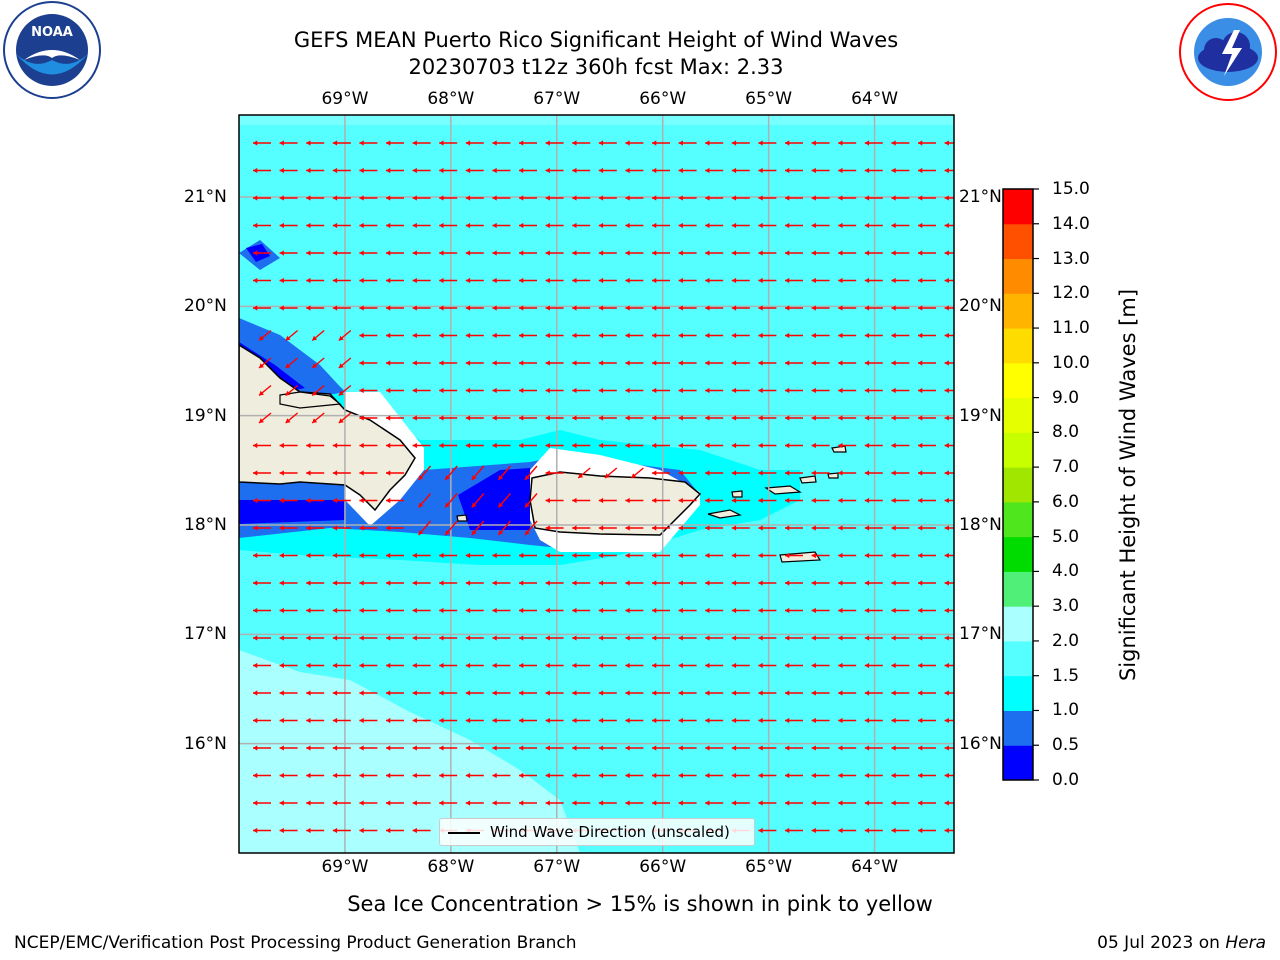 The width and height of the screenshot is (1280, 960). What do you see at coordinates (980, 415) in the screenshot?
I see `lat-tick-label: 19°N` at bounding box center [980, 415].